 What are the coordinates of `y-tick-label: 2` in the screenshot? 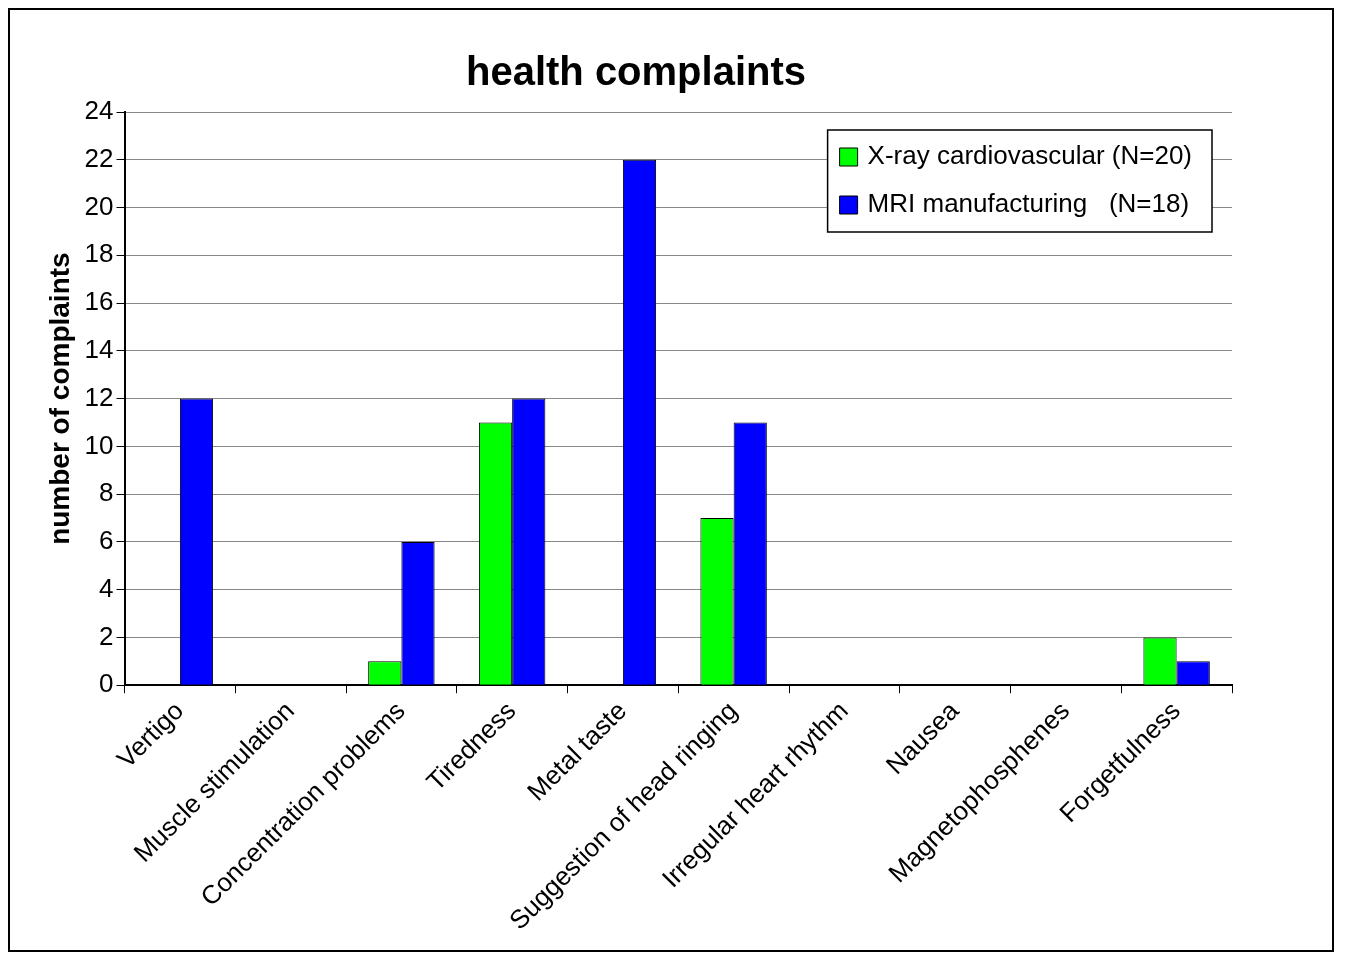 It's located at (106, 635).